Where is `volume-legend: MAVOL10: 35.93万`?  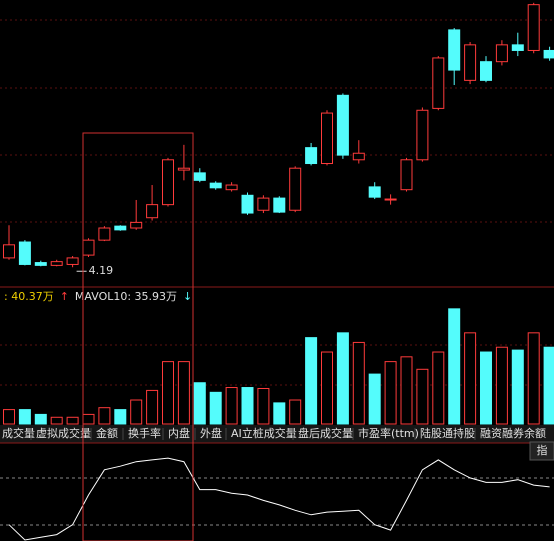 volume-legend: MAVOL10: 35.93万 is located at coordinates (126, 296).